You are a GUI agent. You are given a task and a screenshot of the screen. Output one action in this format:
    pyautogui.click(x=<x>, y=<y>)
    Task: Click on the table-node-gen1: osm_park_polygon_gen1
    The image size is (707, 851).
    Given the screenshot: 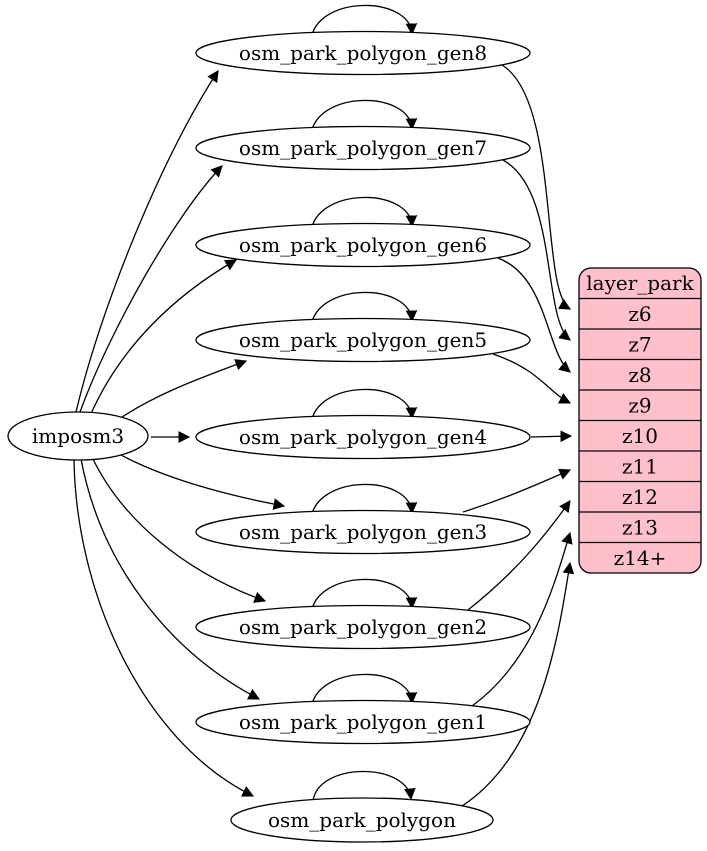 What is the action you would take?
    pyautogui.click(x=363, y=722)
    